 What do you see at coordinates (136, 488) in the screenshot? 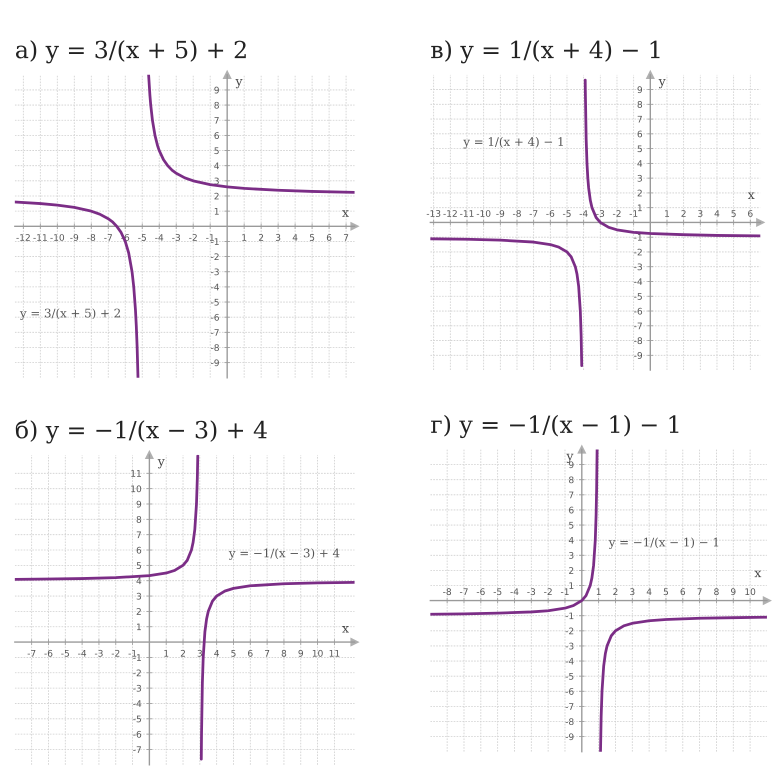
I see `y-tick-label: 10` at bounding box center [136, 488].